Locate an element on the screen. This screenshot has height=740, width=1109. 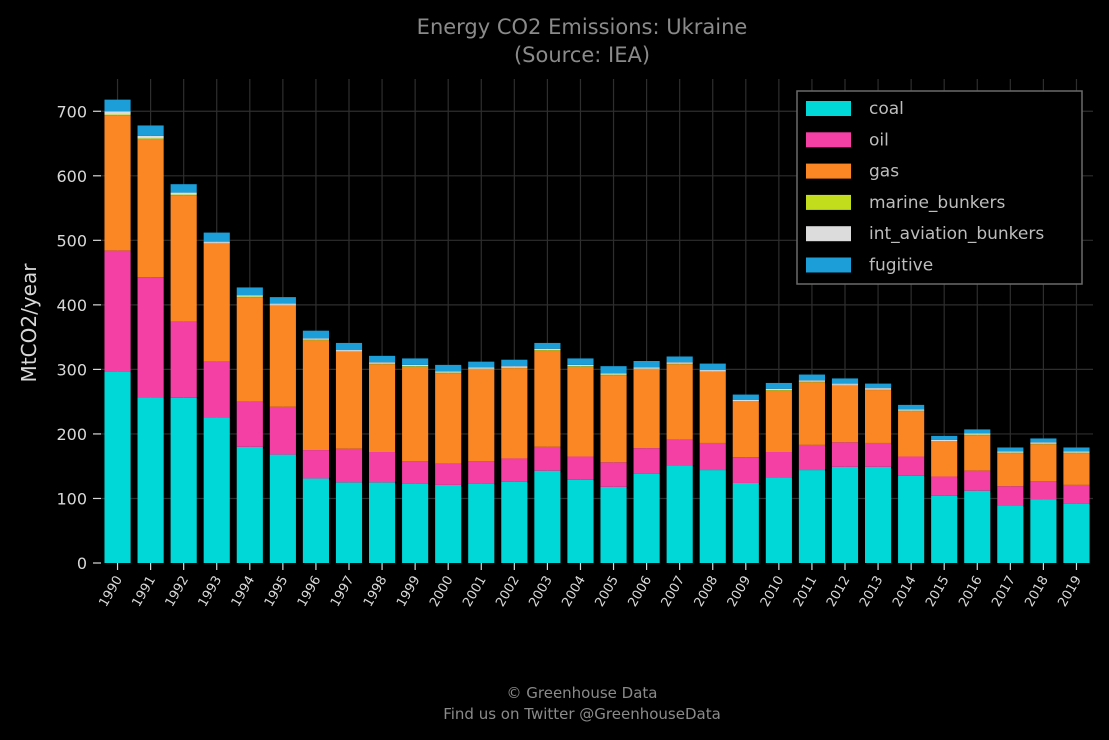
legend-label-gas: gas is located at coordinates (884, 172).